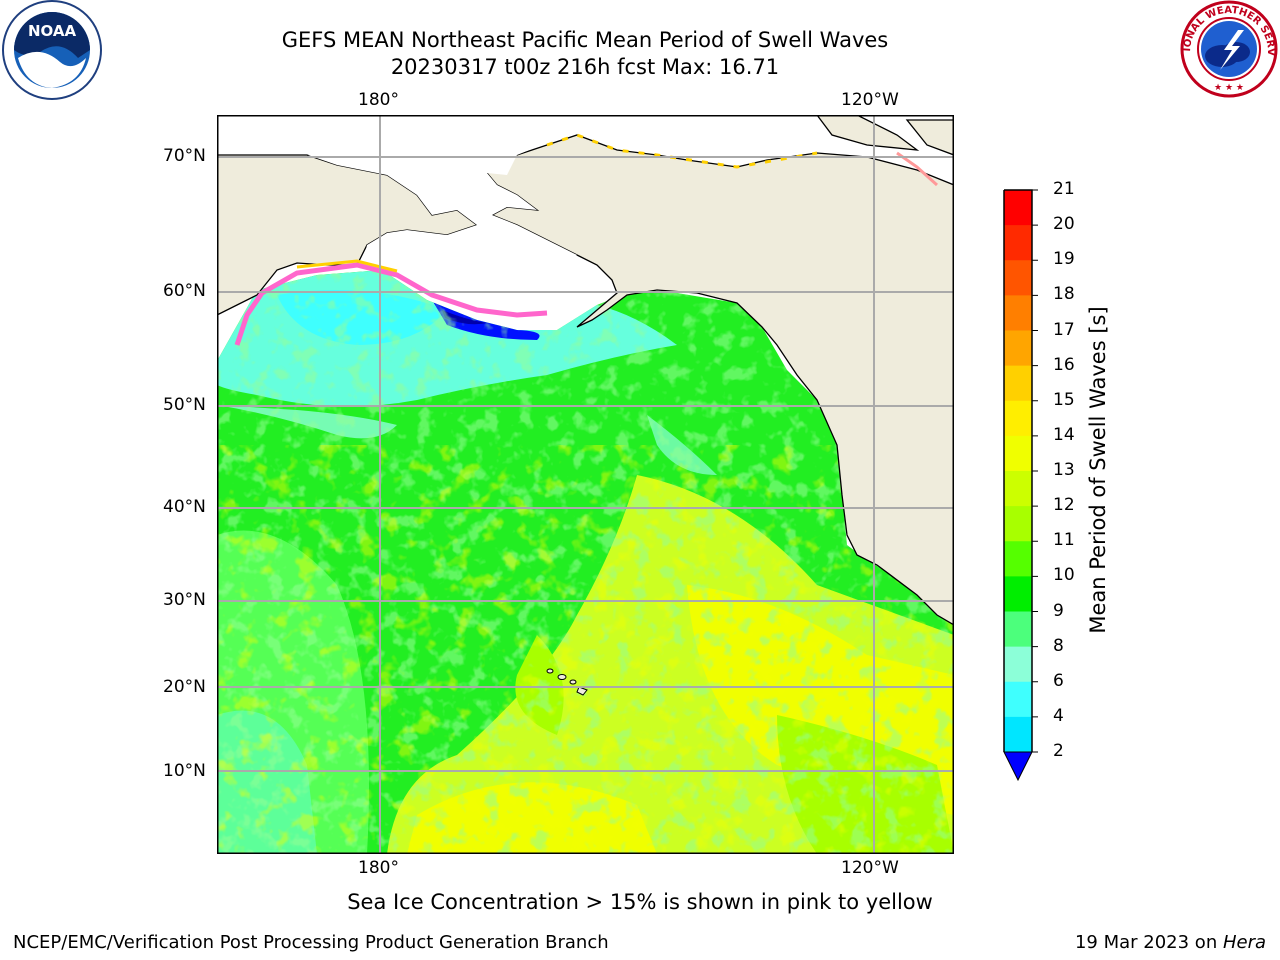 Image resolution: width=1280 pixels, height=960 pixels. Describe the element at coordinates (1058, 610) in the screenshot. I see `colorbar-tick-label: 9` at that location.